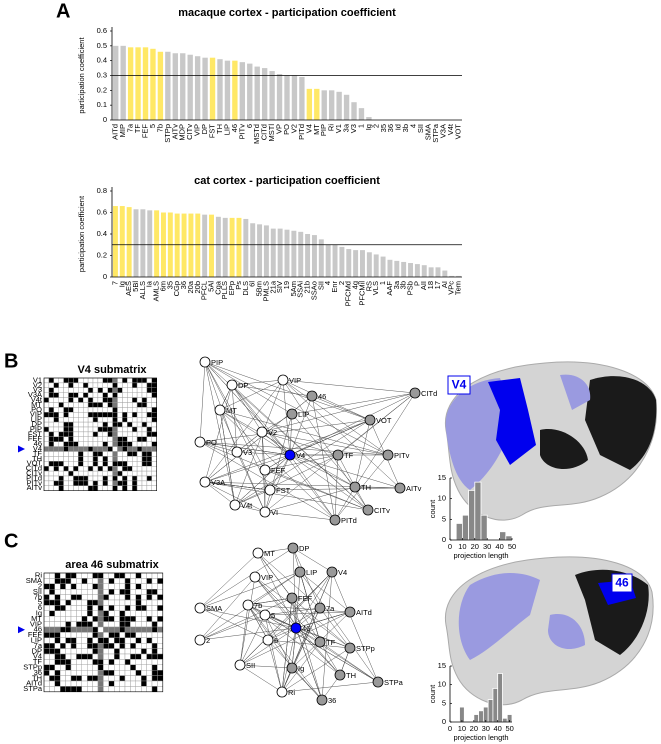  I want to click on x-tick-label: TH, so click(219, 129).